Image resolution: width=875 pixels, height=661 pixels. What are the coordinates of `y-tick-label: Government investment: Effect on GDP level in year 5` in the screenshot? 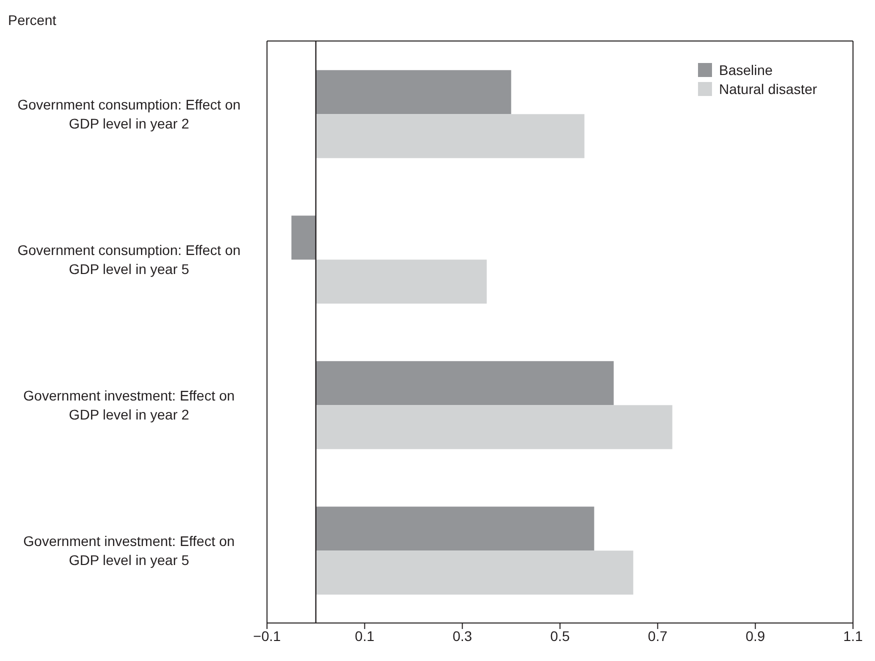 It's located at (129, 550).